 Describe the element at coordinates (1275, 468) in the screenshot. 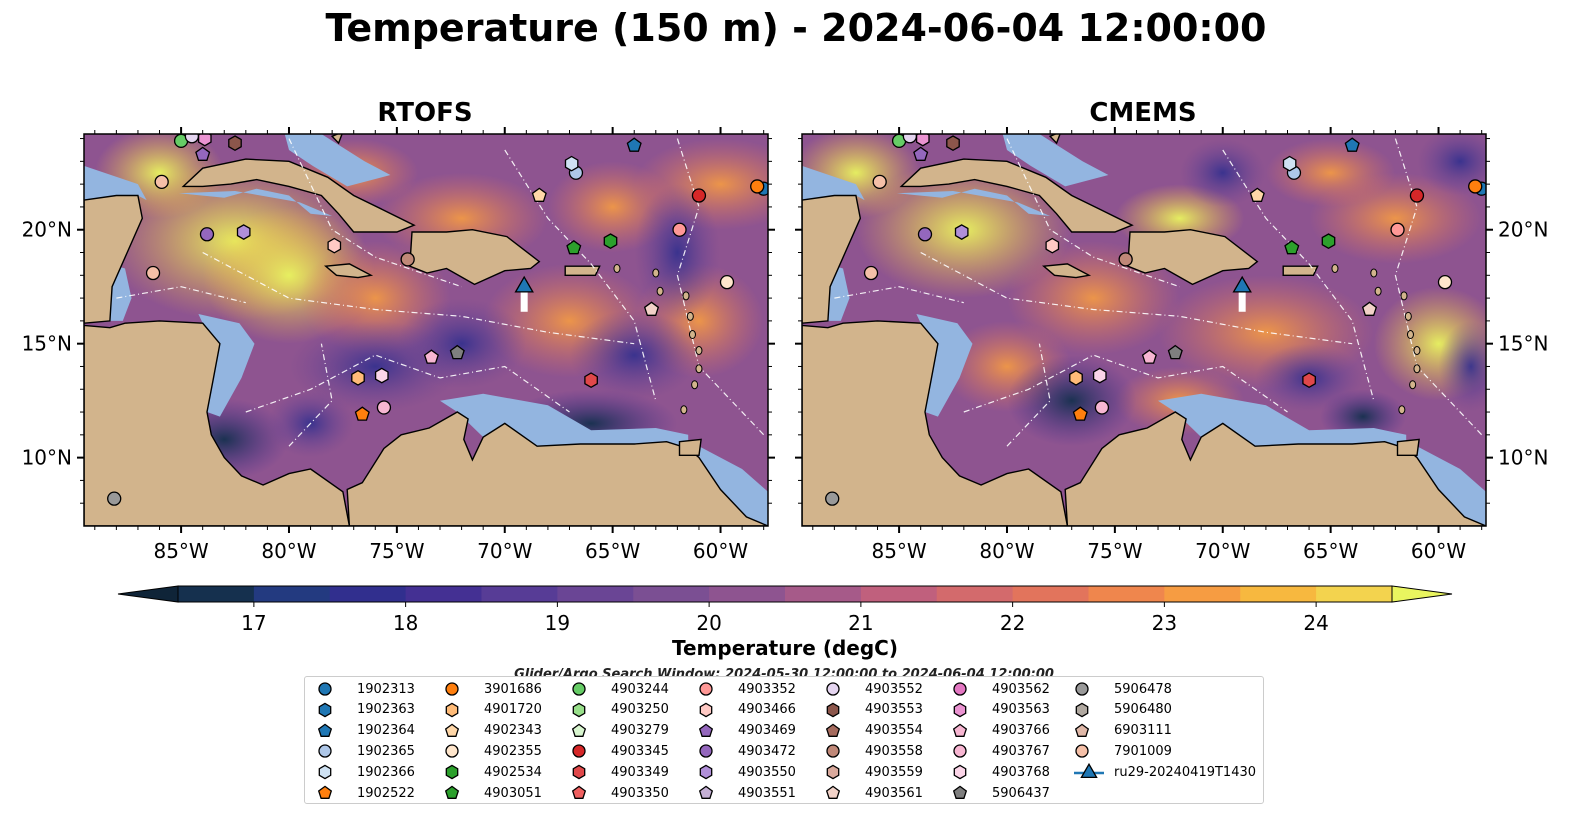

I see `land-southamerica` at that location.